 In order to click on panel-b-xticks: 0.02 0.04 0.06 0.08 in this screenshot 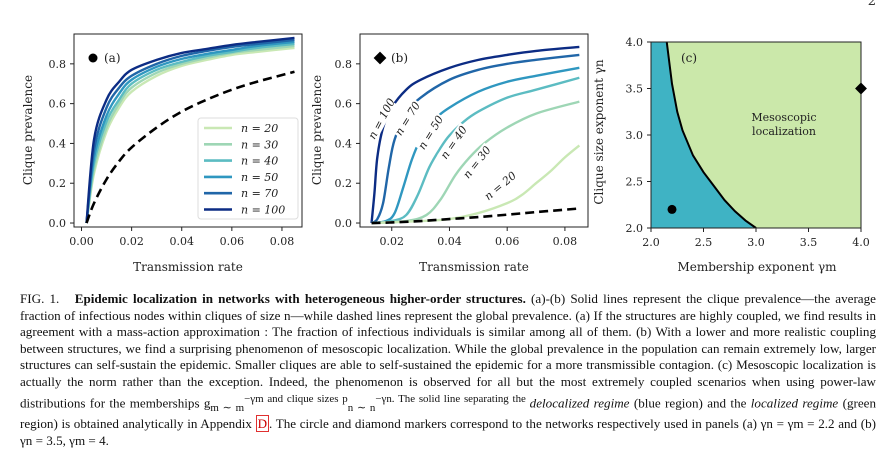, I will do `click(478, 237)`.